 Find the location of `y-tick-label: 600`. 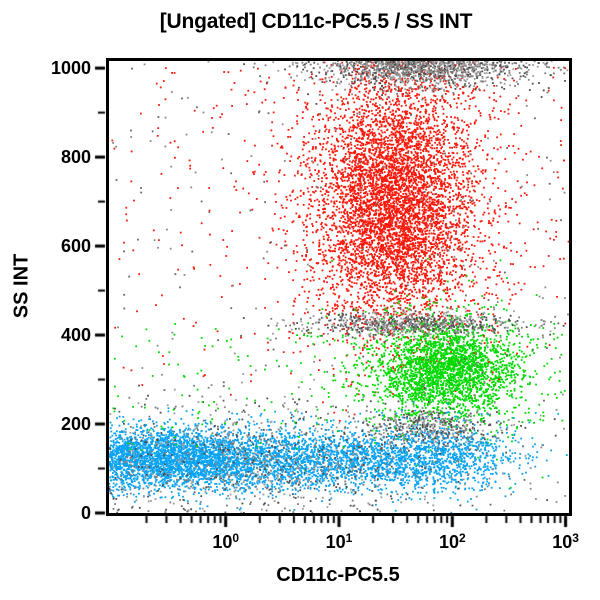

y-tick-label: 600 is located at coordinates (75, 246).